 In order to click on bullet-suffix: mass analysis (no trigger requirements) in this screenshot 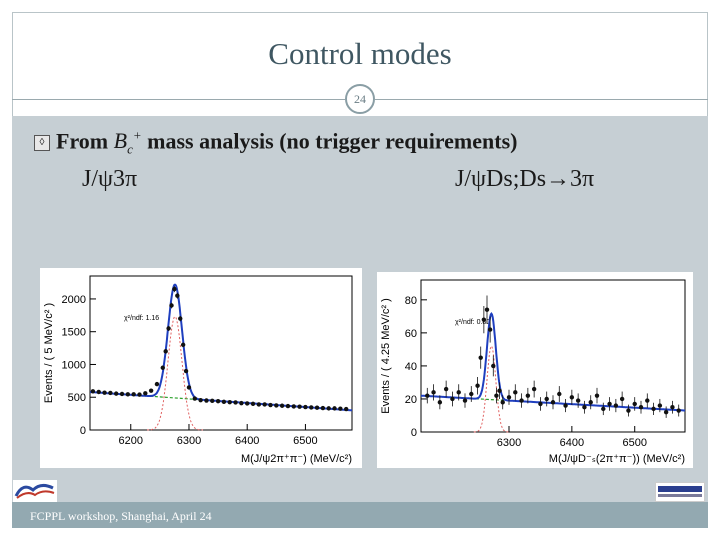, I will do `click(332, 141)`.